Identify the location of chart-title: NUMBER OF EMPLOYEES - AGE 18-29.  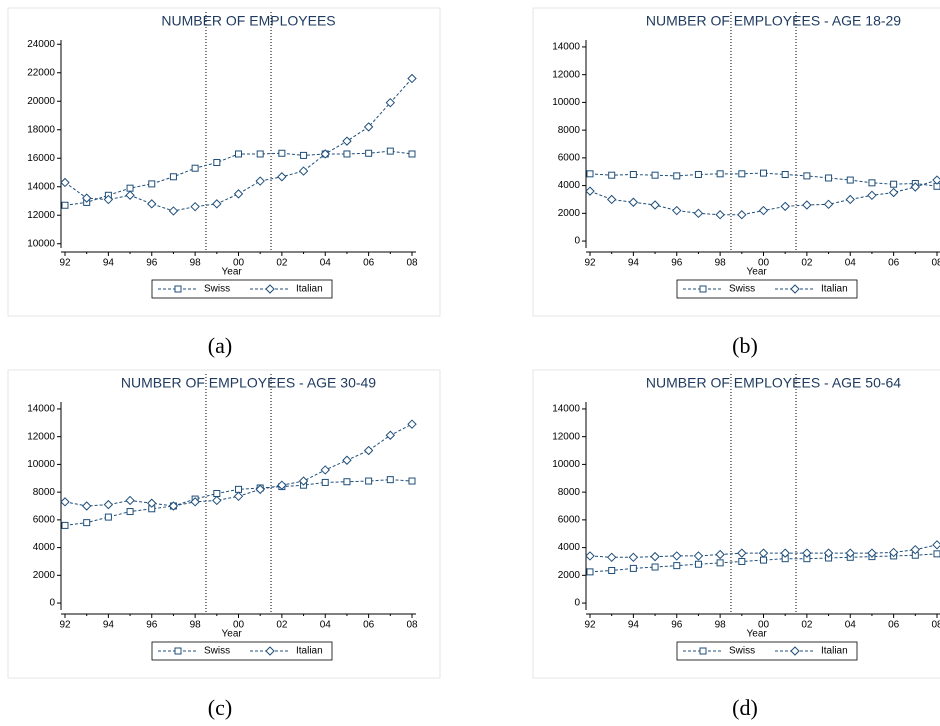
(773, 21).